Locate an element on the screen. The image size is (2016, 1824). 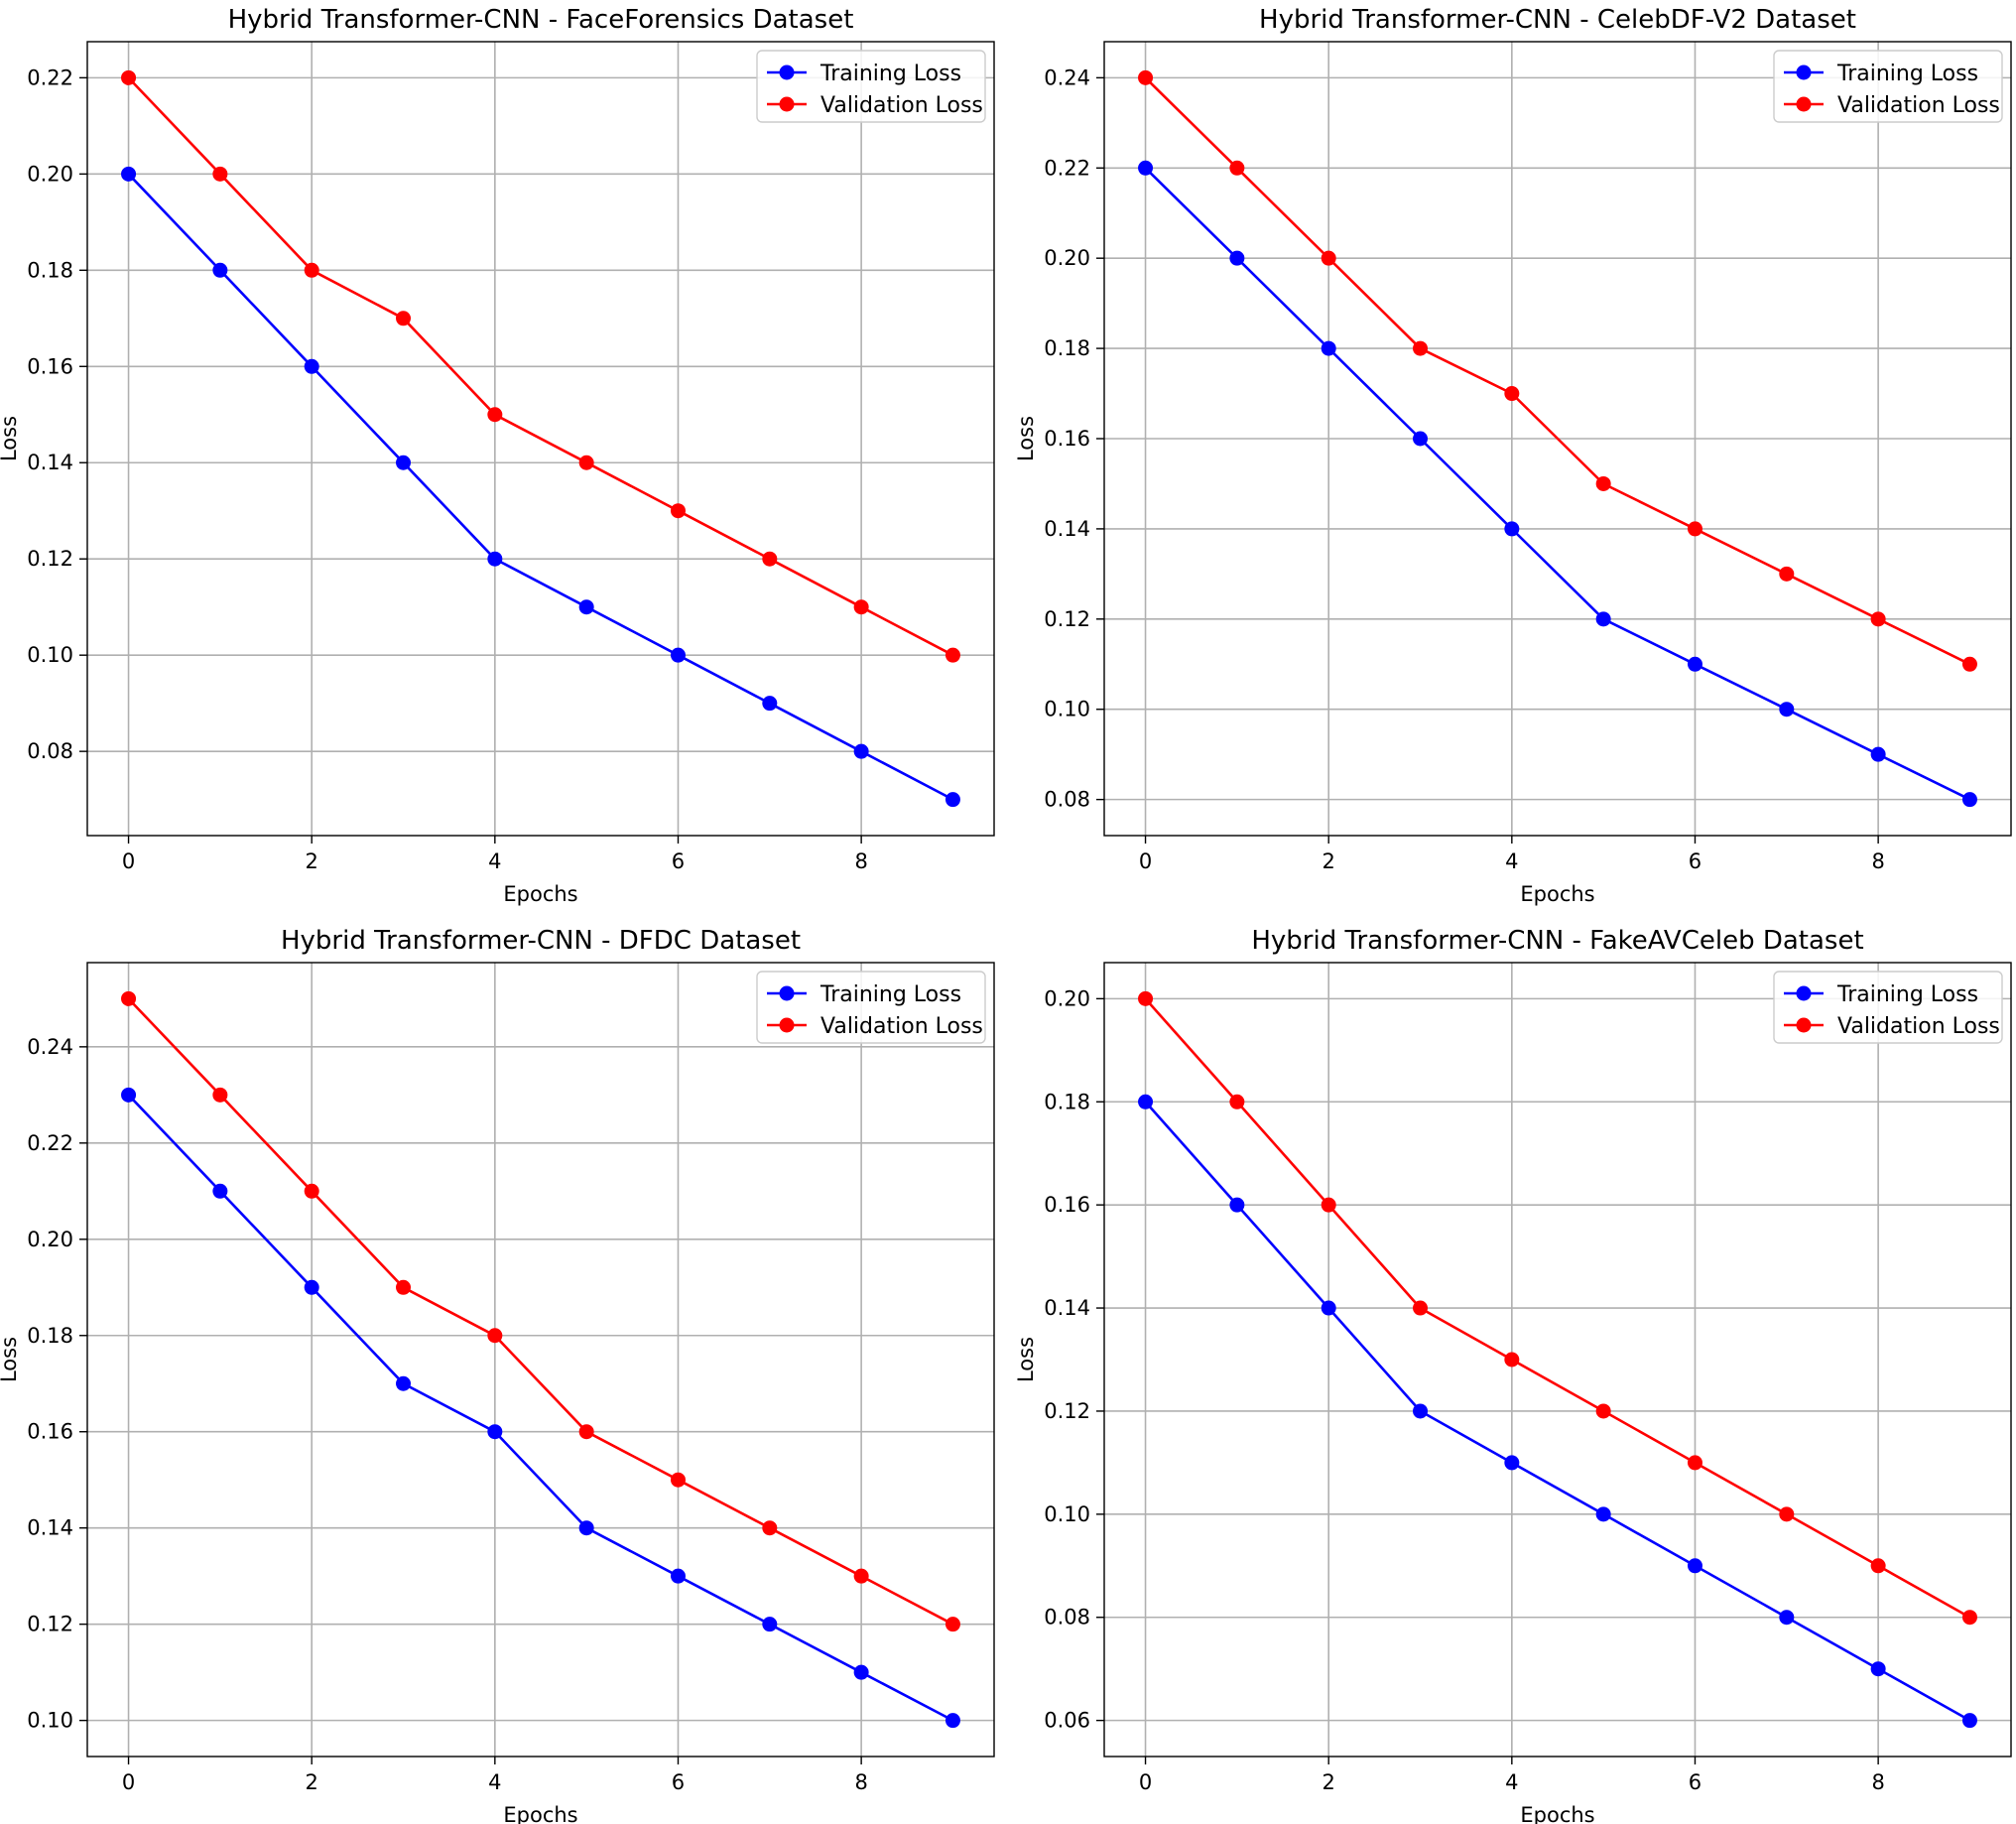
x-tick-label: 6 is located at coordinates (1695, 861).